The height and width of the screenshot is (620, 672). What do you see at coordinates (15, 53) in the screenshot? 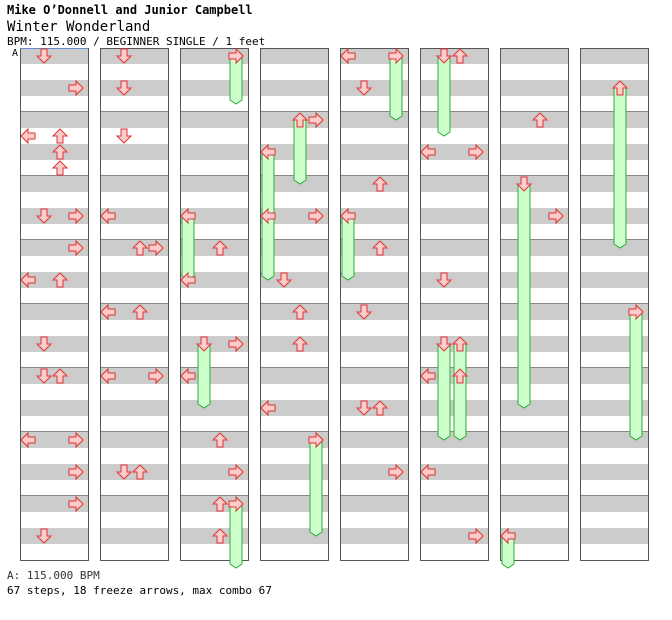
I see `bpm-marker-label: A` at bounding box center [15, 53].